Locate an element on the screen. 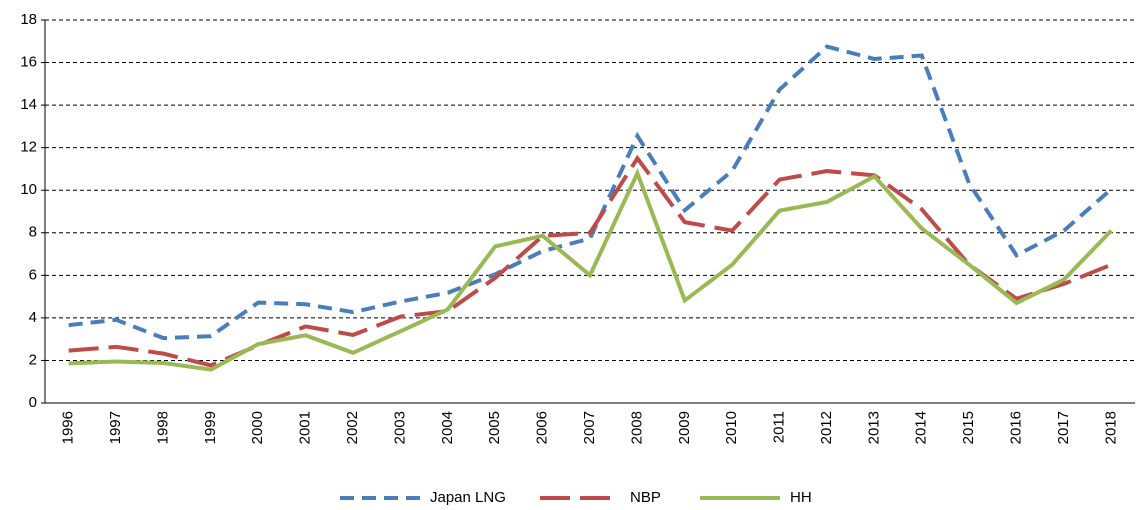 The height and width of the screenshot is (510, 1137). x-tick-label: 2017 is located at coordinates (1063, 427).